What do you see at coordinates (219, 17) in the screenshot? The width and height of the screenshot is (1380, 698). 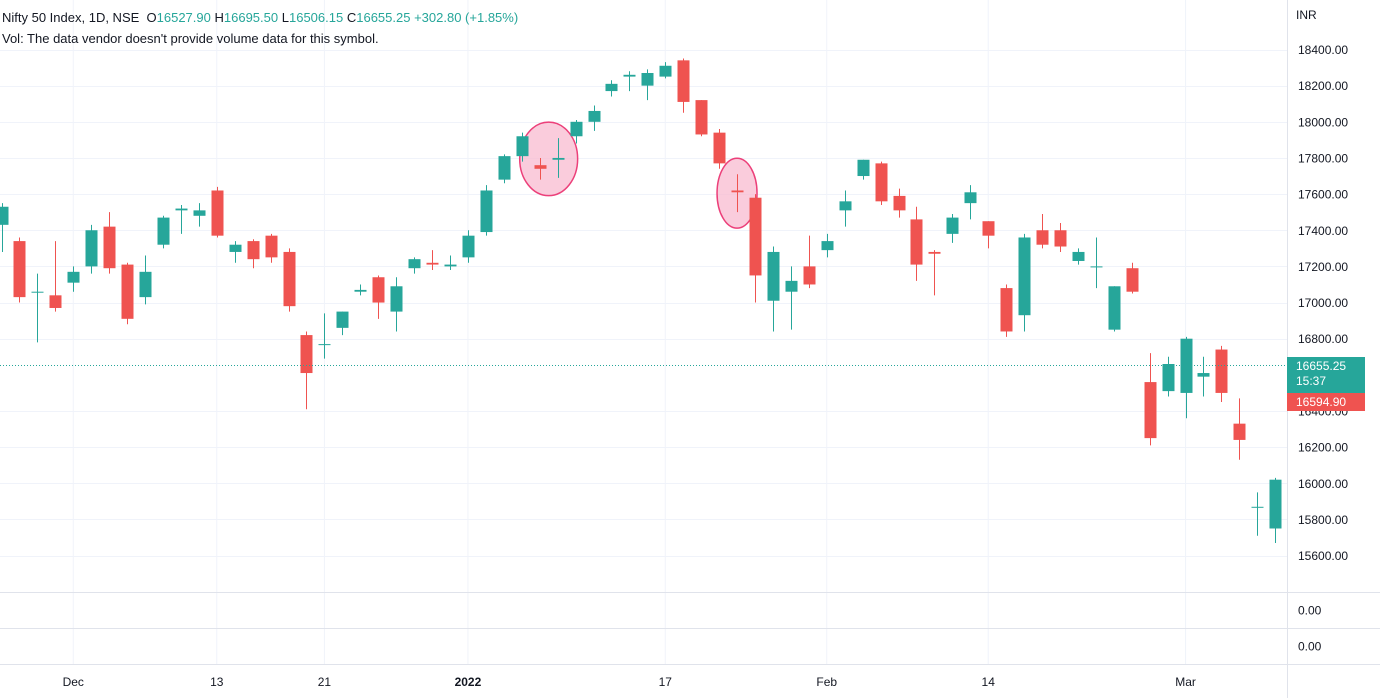 I see `legend-high-label: H` at bounding box center [219, 17].